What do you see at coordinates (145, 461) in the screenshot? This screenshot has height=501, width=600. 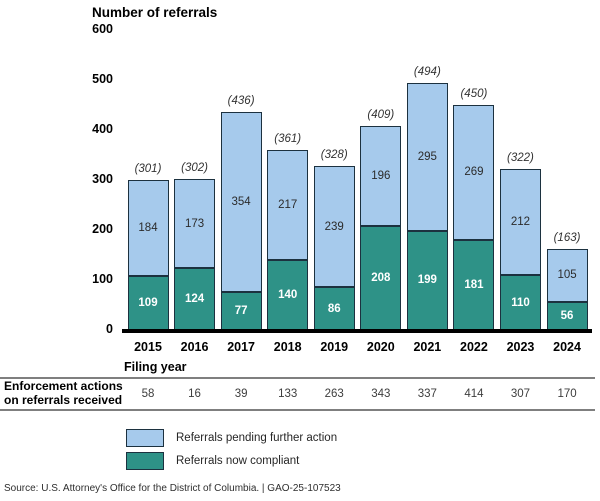 I see `legend-swatch-compliant` at bounding box center [145, 461].